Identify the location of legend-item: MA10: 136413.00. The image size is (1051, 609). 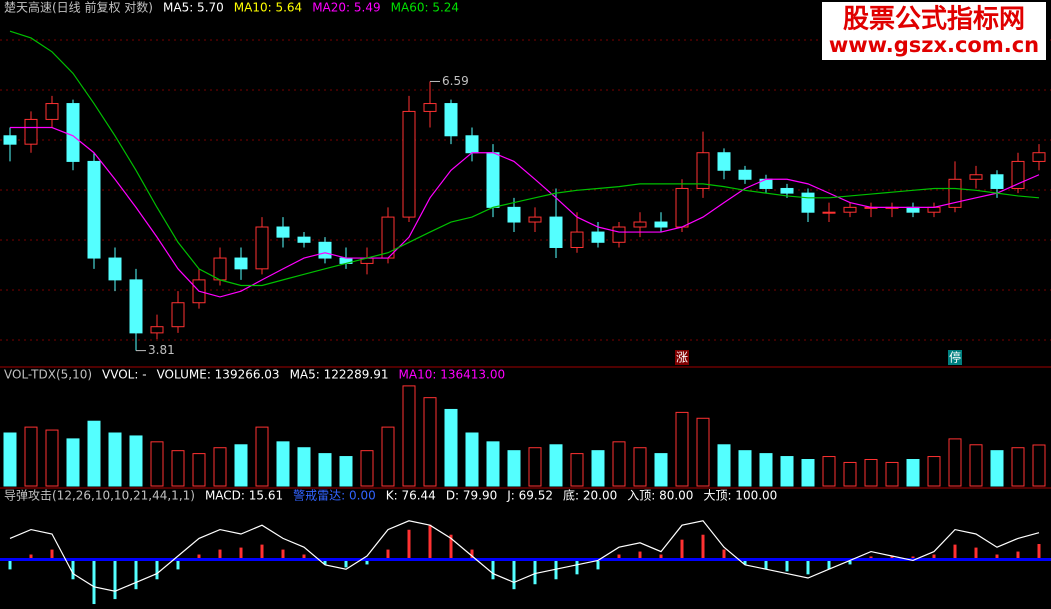
(452, 375).